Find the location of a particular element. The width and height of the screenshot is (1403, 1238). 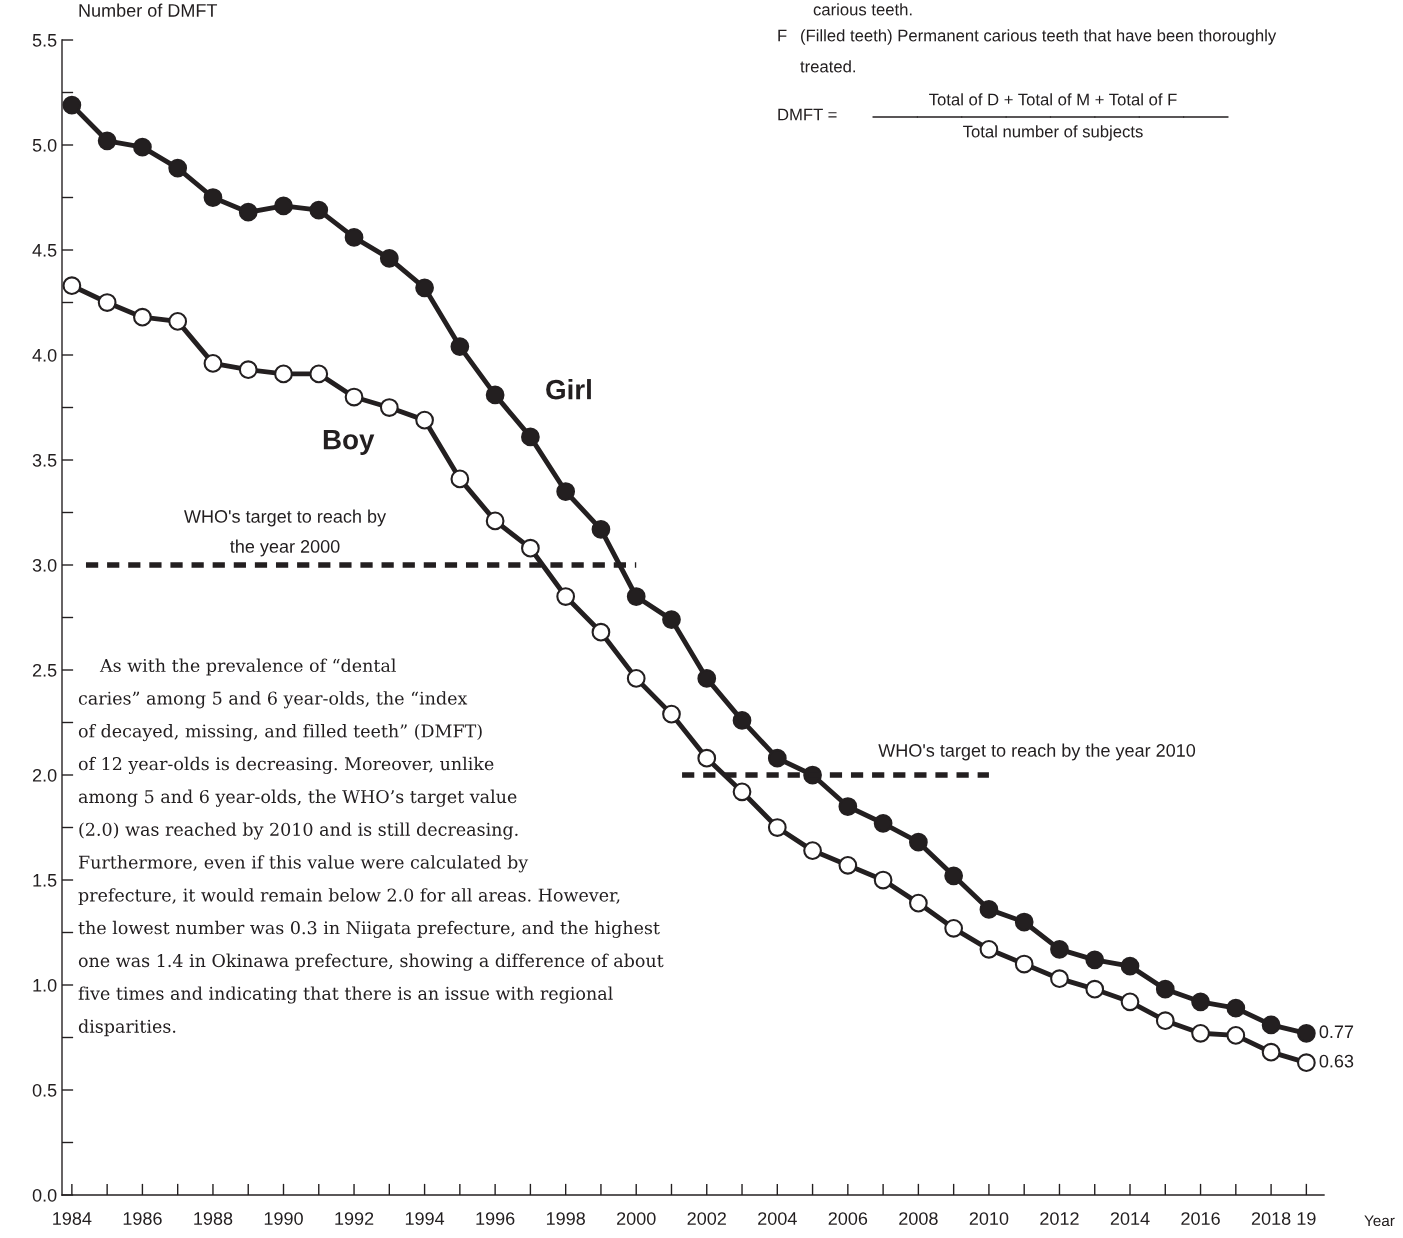

x-tick-label: 1986 is located at coordinates (142, 1218).